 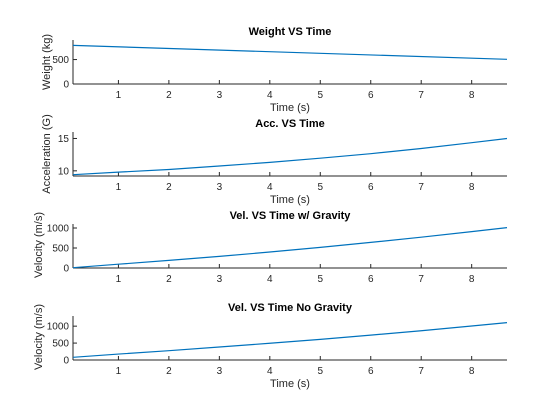 What do you see at coordinates (64, 139) in the screenshot?
I see `y-tick-label: 15` at bounding box center [64, 139].